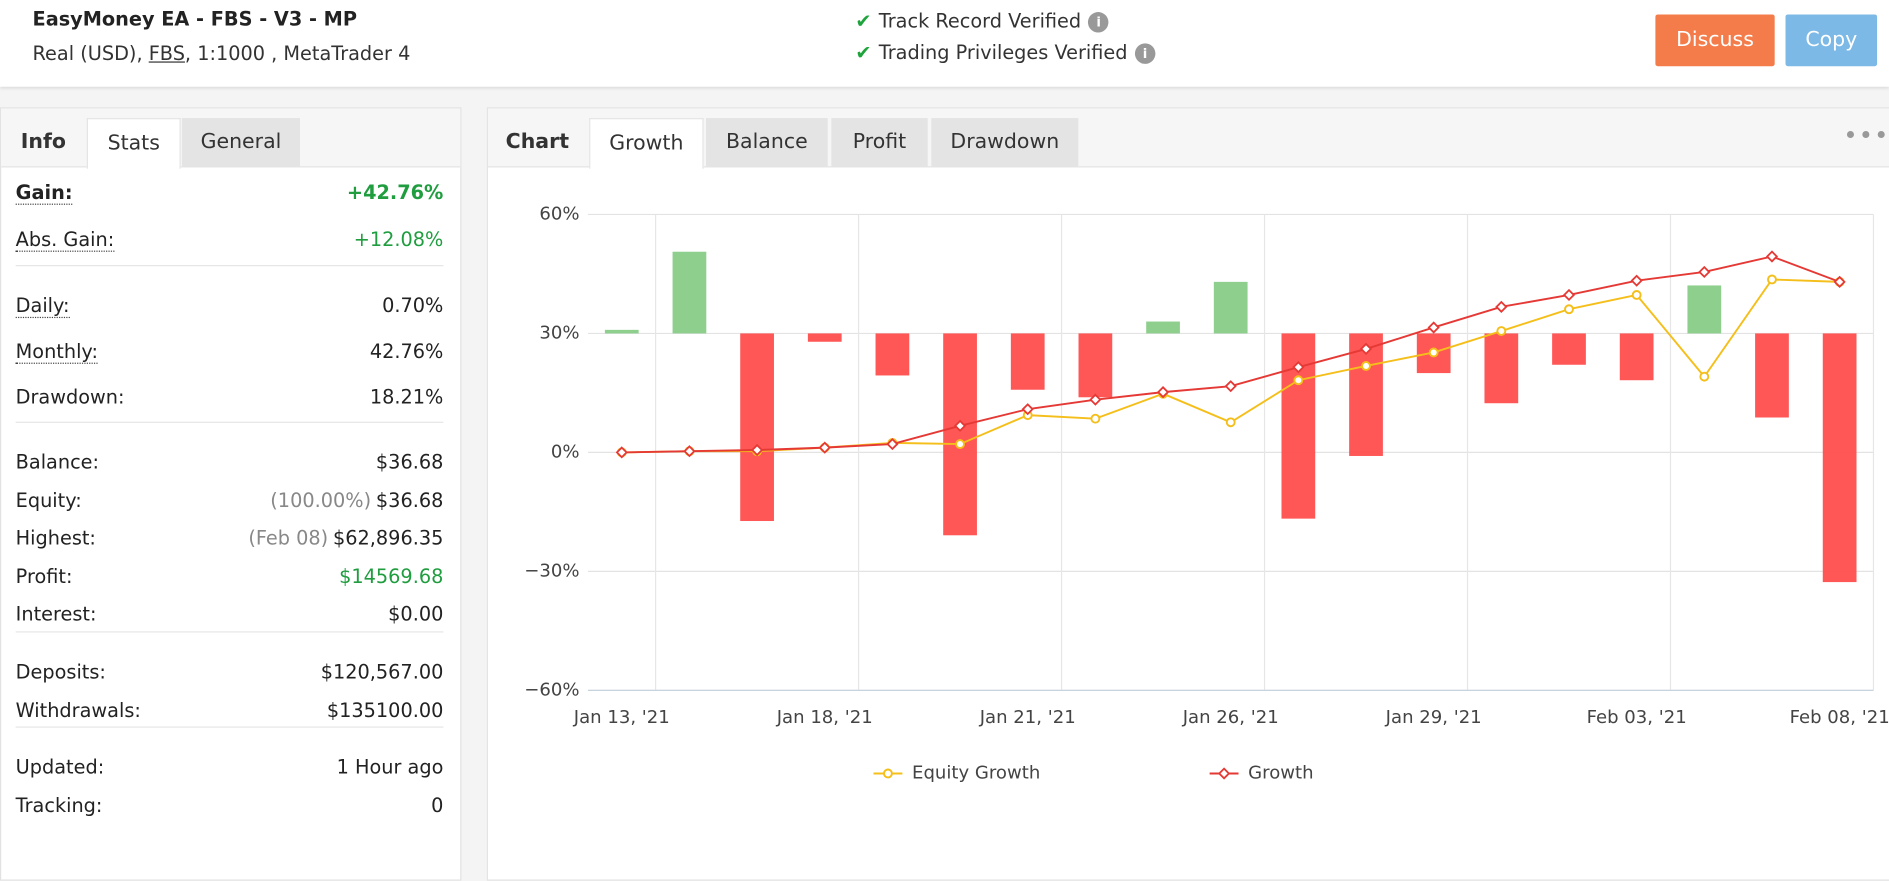  I want to click on stat-row: Highest: (Feb 08) $62,896.35, so click(230, 541).